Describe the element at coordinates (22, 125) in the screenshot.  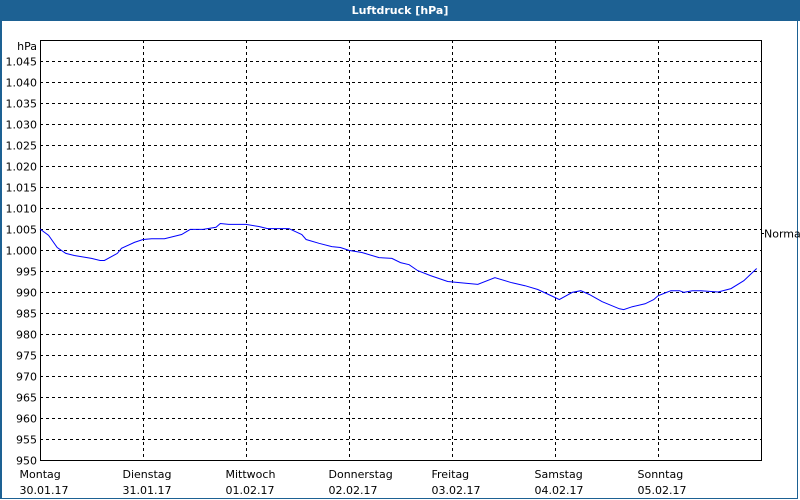
I see `y-tick-label: 1.030` at that location.